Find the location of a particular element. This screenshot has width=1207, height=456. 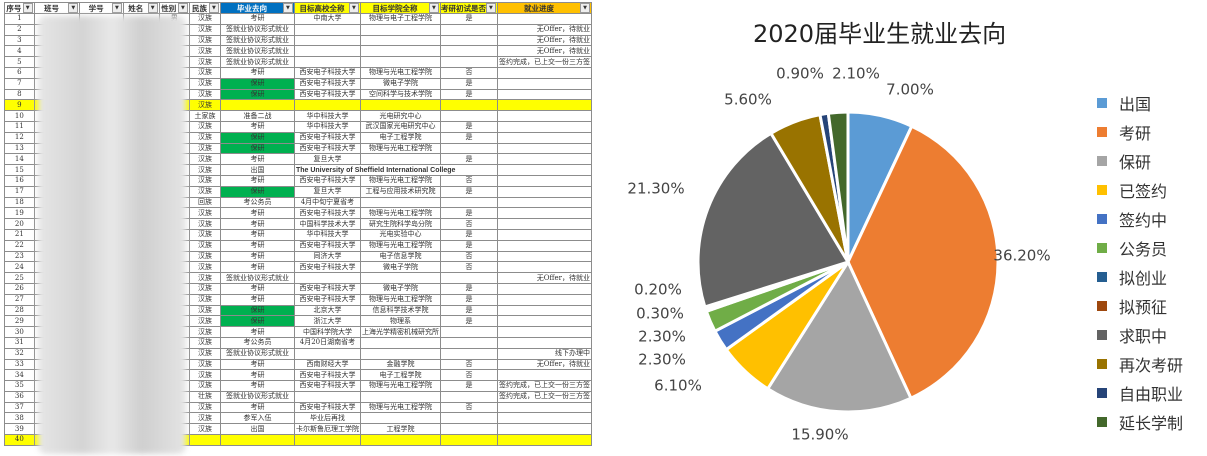

column-header-wrap: 目标学院全称 ▼ is located at coordinates (400, 8).